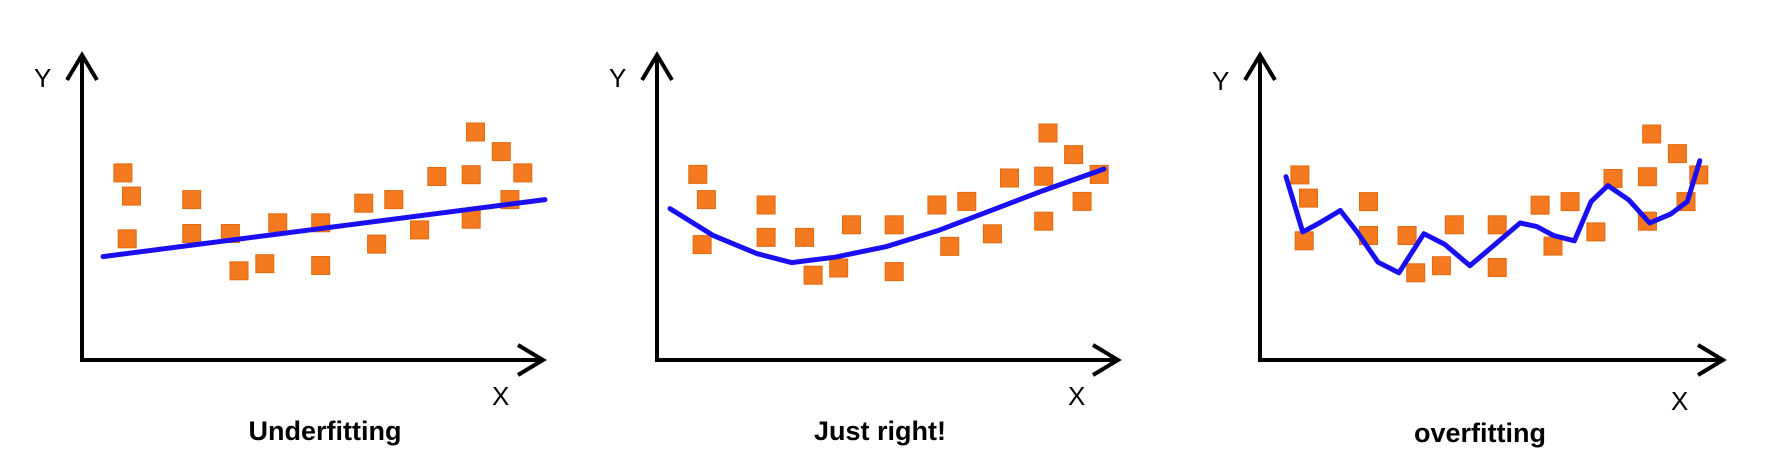 This screenshot has height=472, width=1772. Describe the element at coordinates (325, 431) in the screenshot. I see `panel-title: Underfitting` at that location.